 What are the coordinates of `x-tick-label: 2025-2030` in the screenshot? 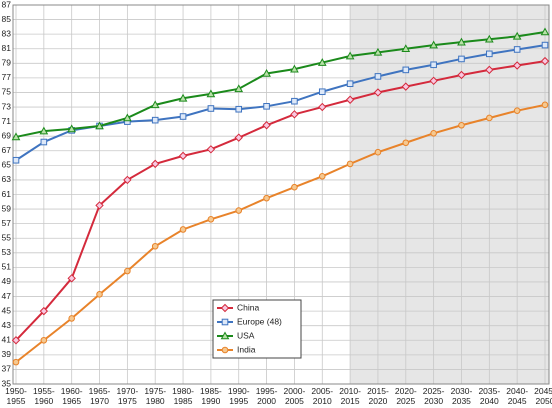 It's located at (434, 396).